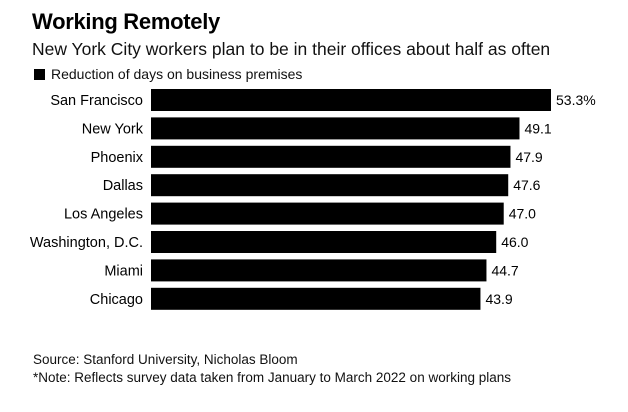 The image size is (628, 412). What do you see at coordinates (103, 215) in the screenshot?
I see `category-label: Los Angeles` at bounding box center [103, 215].